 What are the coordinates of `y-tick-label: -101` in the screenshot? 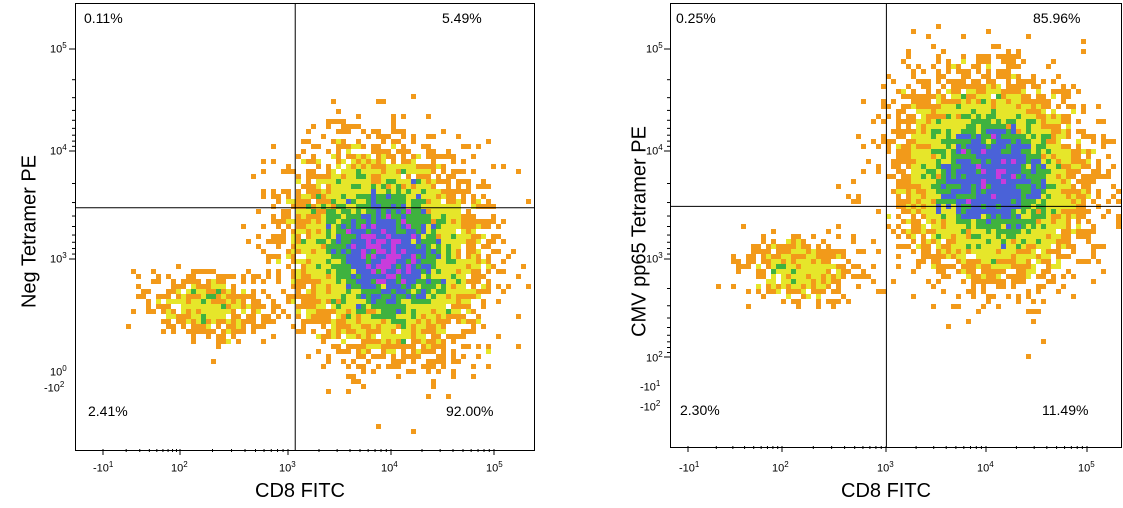 It's located at (650, 386).